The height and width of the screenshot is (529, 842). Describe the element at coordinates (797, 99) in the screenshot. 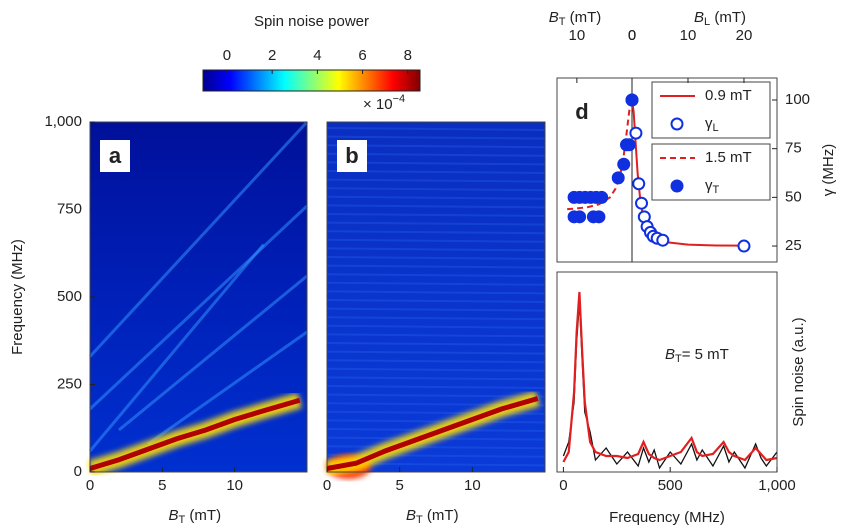

I see `y-tick-label: 100` at that location.